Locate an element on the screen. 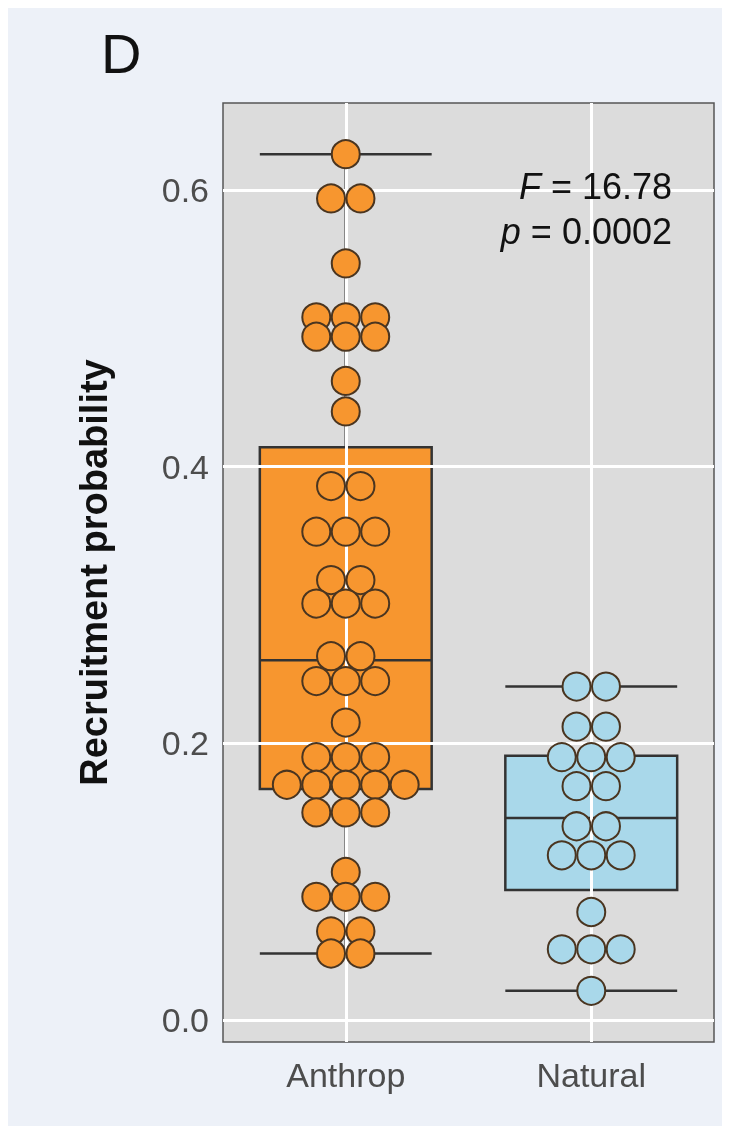  annotation: p = 0.0002 is located at coordinates (585, 231).